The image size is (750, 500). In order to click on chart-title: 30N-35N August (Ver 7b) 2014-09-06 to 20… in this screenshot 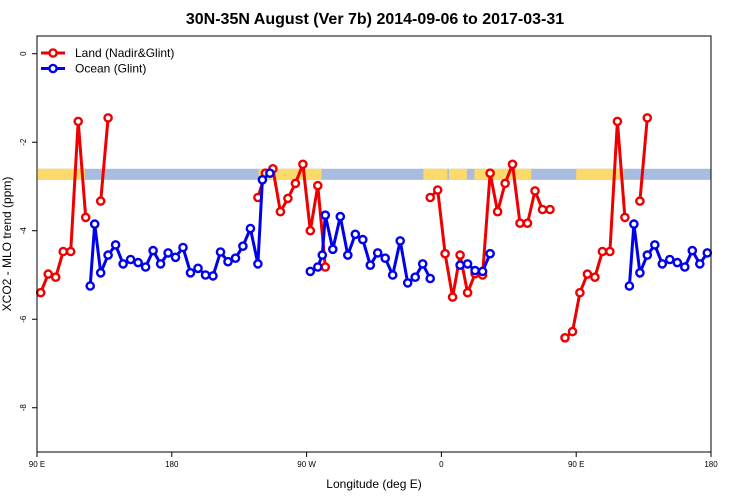, I will do `click(375, 19)`.